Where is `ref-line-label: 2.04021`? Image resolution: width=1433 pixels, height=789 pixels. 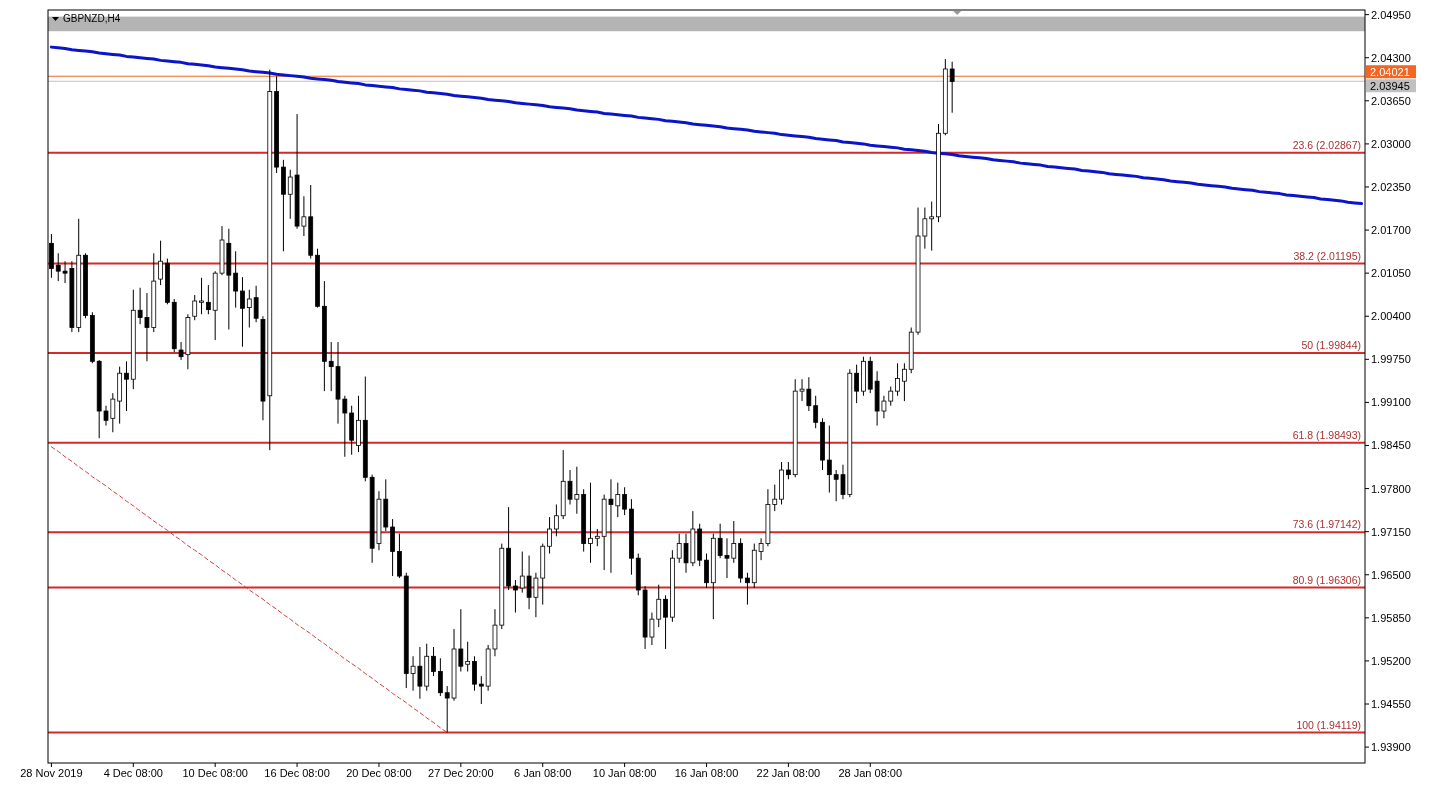
ref-line-label: 2.04021 is located at coordinates (1390, 71).